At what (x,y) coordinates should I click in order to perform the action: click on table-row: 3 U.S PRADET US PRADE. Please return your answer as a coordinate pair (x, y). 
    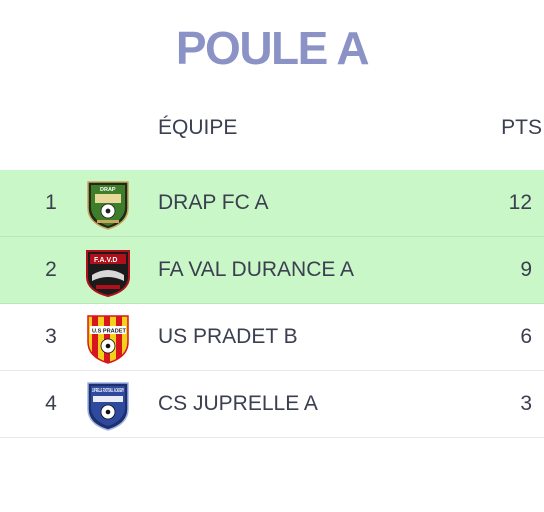
    Looking at the image, I should click on (272, 337).